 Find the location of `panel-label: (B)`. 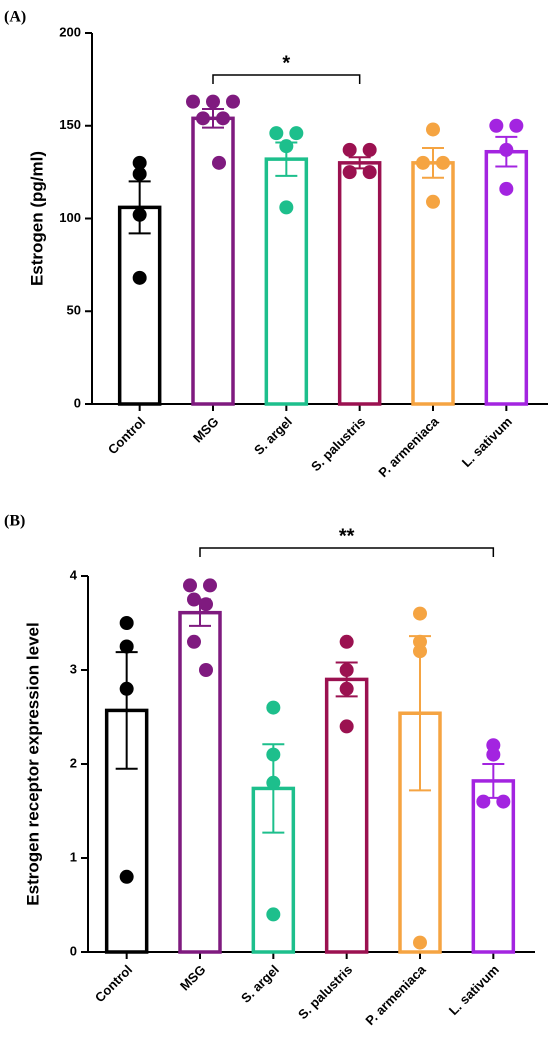

panel-label: (B) is located at coordinates (14, 521).